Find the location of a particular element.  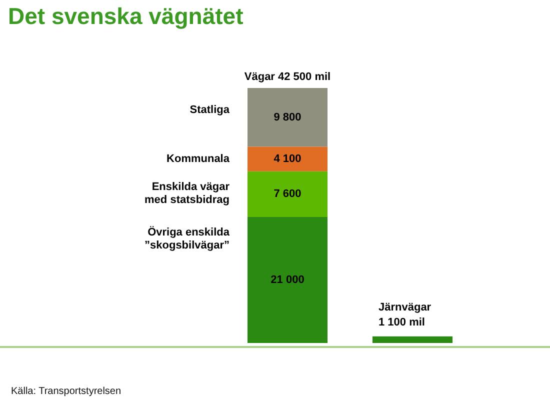

chart-title: Det svenska vägnätet is located at coordinates (126, 16).